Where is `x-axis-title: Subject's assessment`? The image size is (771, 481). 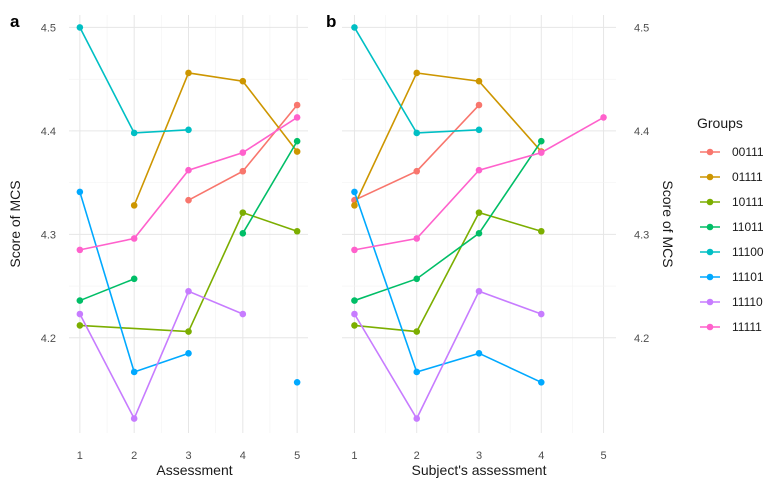 x-axis-title: Subject's assessment is located at coordinates (479, 470).